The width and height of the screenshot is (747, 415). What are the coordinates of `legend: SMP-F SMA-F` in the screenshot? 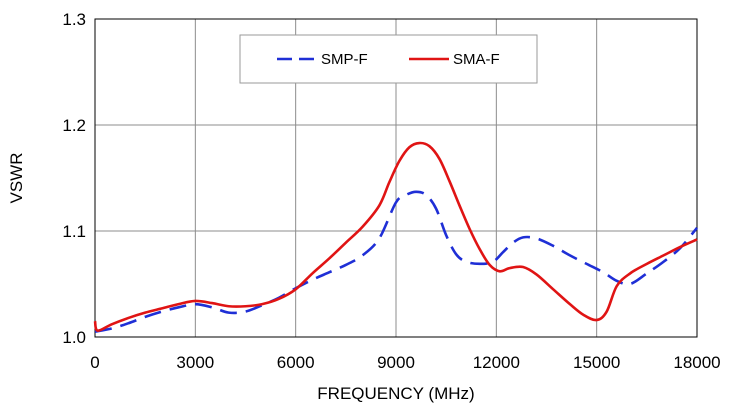 It's located at (388, 59).